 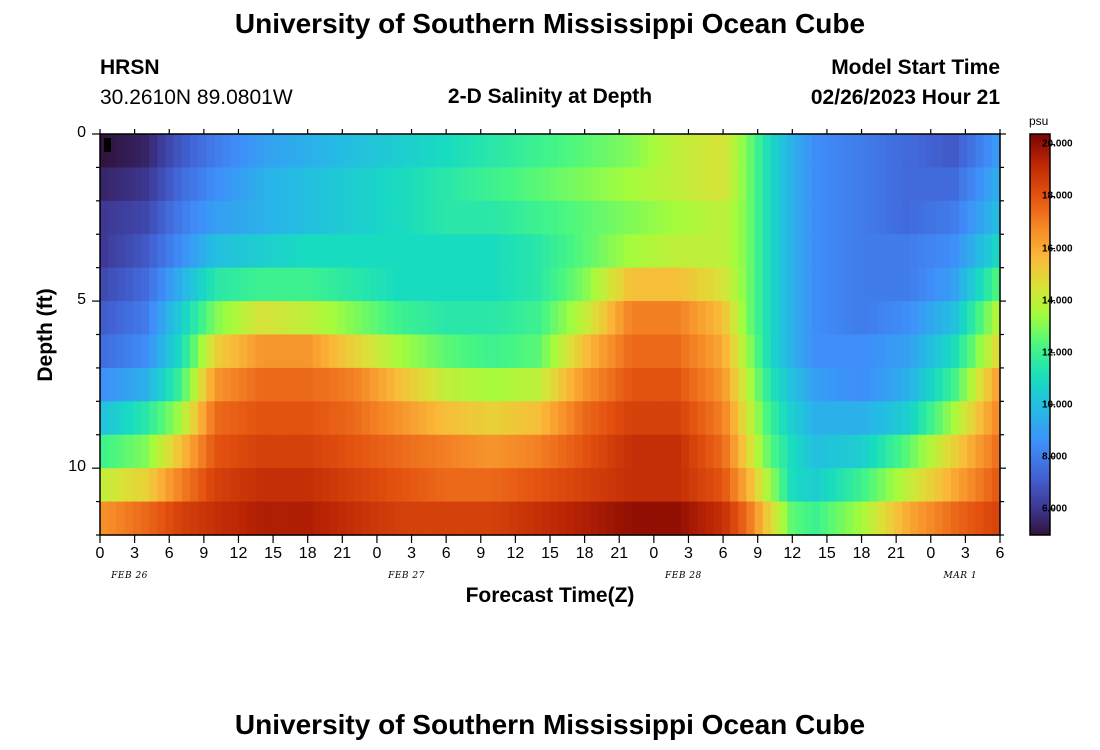 What do you see at coordinates (1055, 457) in the screenshot?
I see `colorbar-tick-label: 8.000` at bounding box center [1055, 457].